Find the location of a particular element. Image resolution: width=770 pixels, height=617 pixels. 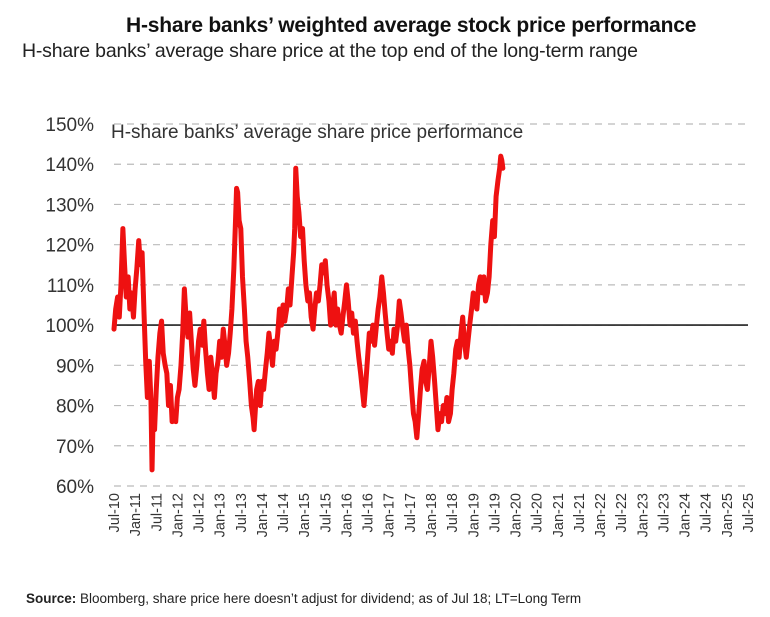

x-tick-label: Jan-17 is located at coordinates (390, 515).